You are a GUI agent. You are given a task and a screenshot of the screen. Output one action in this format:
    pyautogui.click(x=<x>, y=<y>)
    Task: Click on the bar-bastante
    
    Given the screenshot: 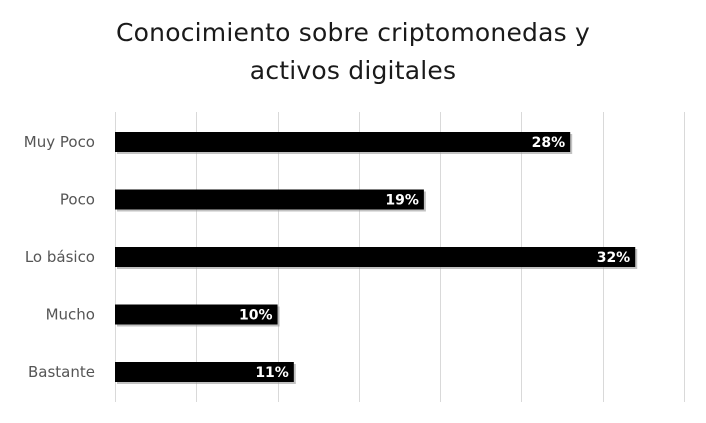 What is the action you would take?
    pyautogui.click(x=204, y=372)
    